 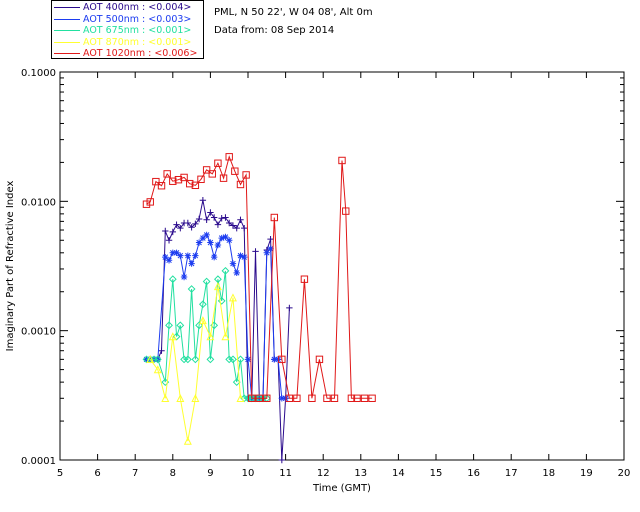 What do you see at coordinates (341, 488) in the screenshot?
I see `x-axis-title: Time (GMT)` at bounding box center [341, 488].